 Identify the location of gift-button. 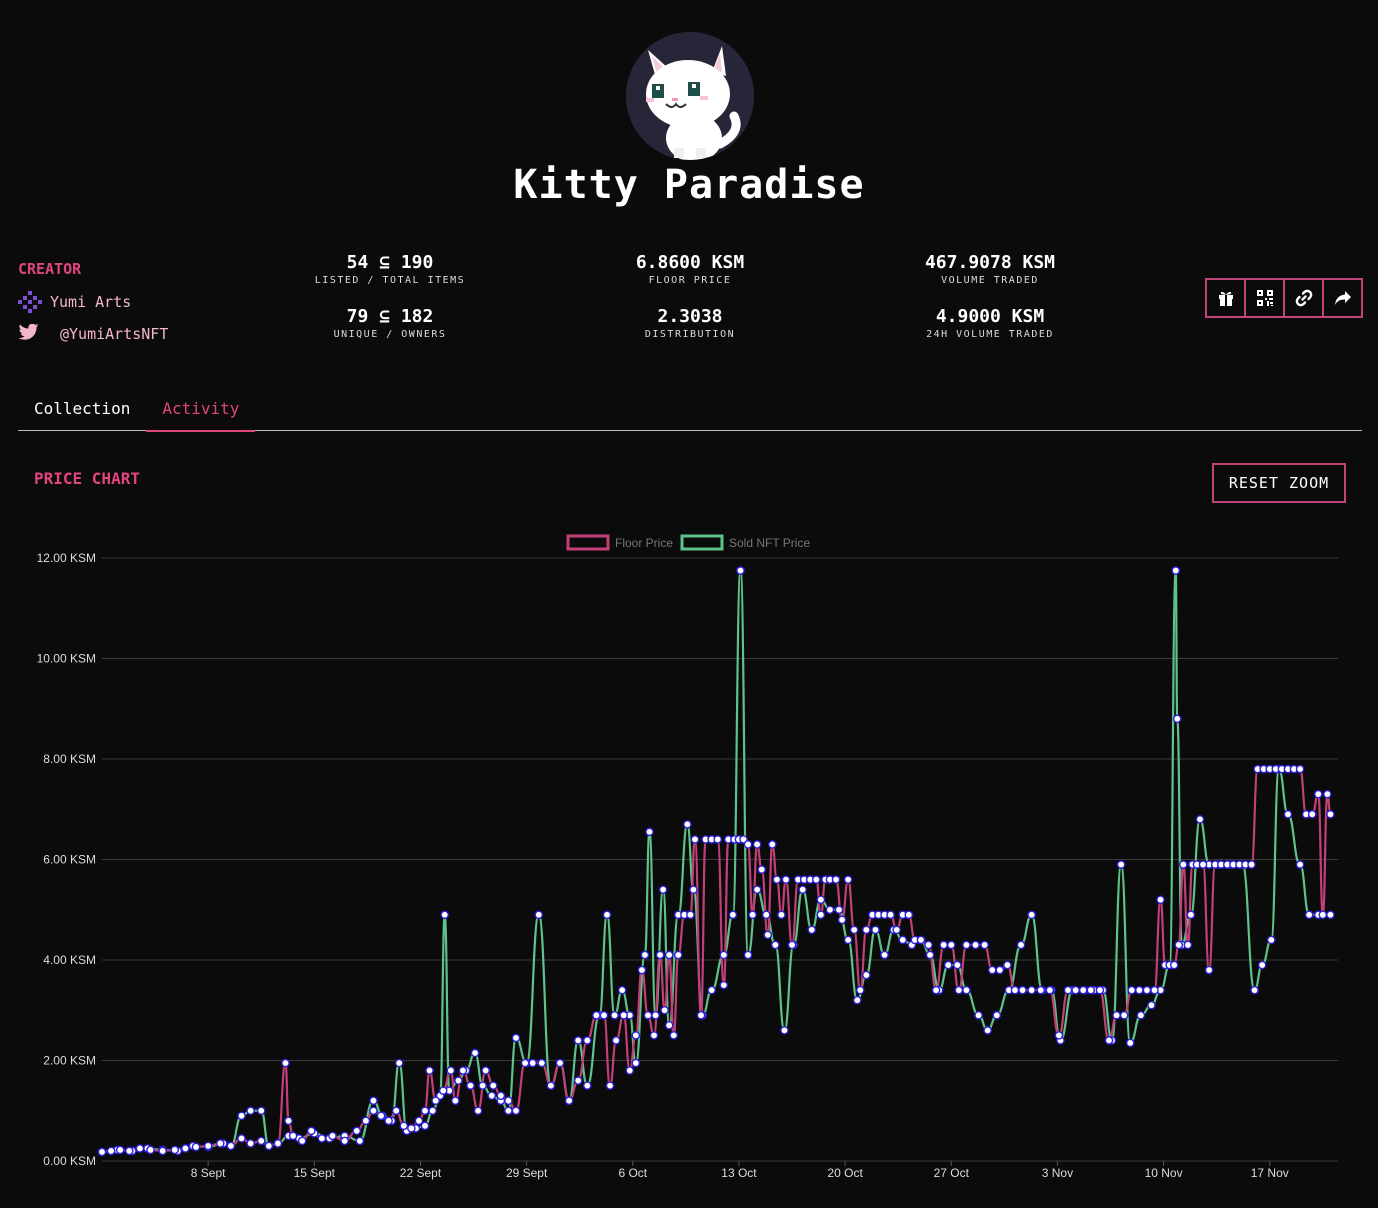
(1225, 298).